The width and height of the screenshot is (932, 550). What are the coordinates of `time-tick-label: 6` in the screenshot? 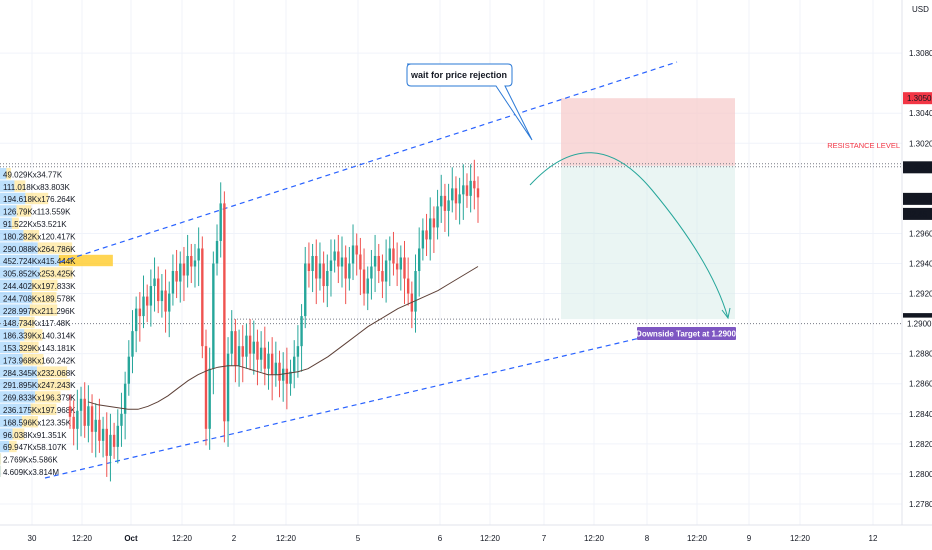 It's located at (440, 538).